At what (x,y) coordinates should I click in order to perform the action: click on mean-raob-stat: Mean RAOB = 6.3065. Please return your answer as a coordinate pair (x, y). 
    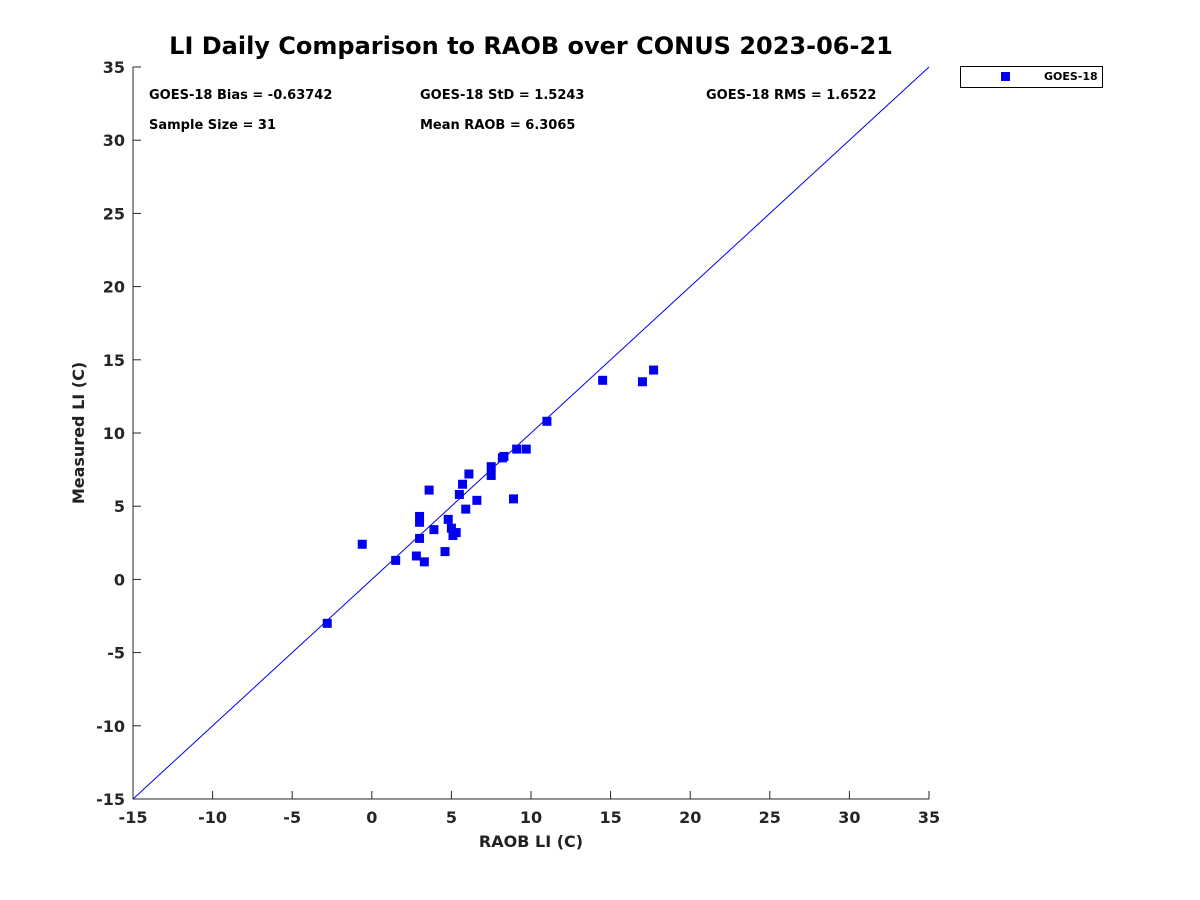
    Looking at the image, I should click on (498, 125).